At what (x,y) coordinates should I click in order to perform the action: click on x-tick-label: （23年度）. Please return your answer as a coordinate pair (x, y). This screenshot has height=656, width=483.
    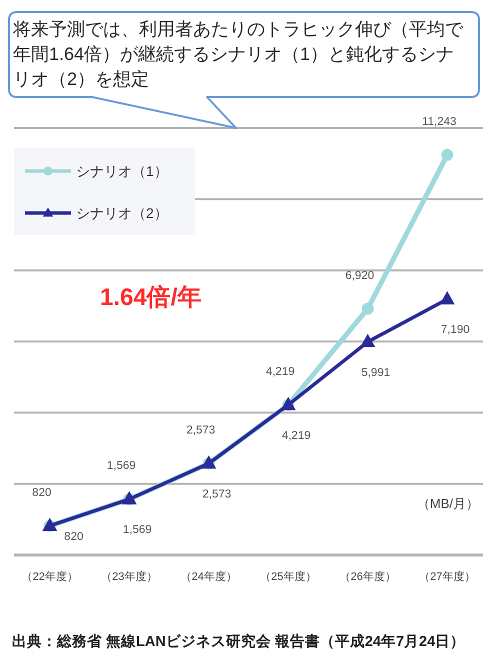
    Looking at the image, I should click on (129, 576).